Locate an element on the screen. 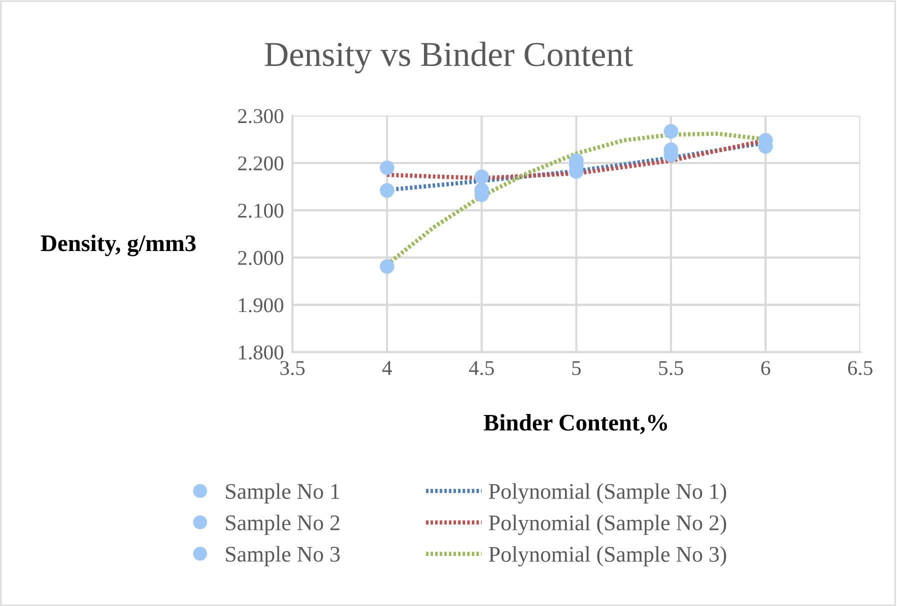  y-tick-label: 2.100 is located at coordinates (261, 211).